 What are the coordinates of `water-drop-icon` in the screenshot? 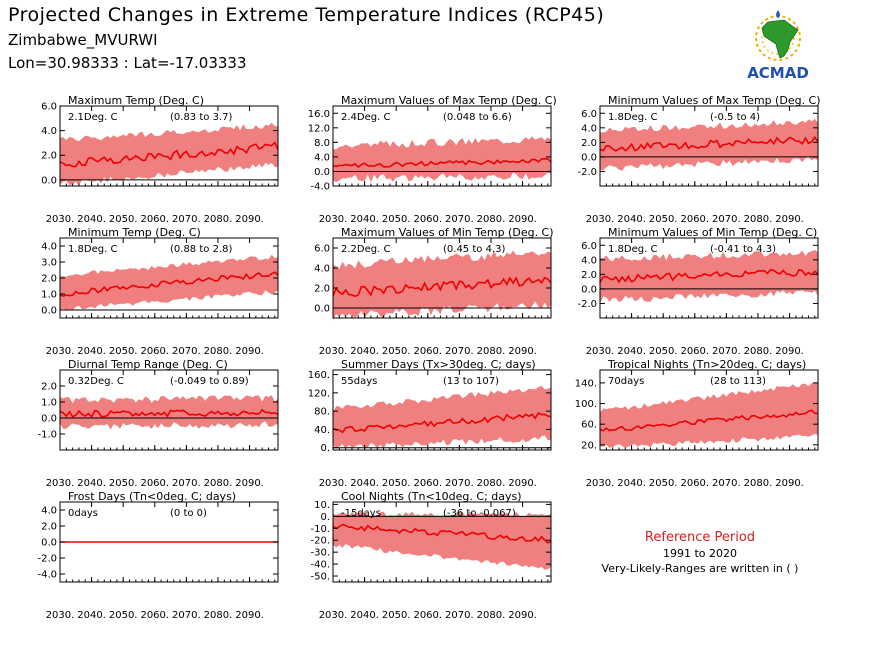 It's located at (778, 14).